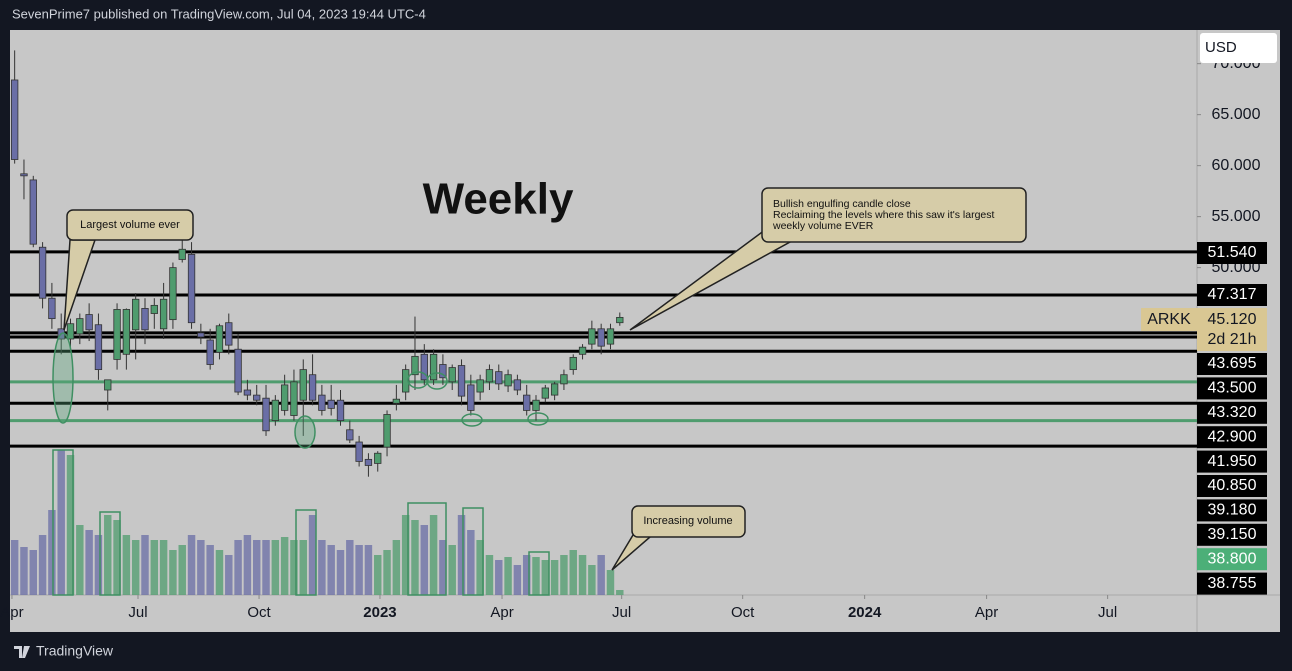 Image resolution: width=1292 pixels, height=671 pixels. I want to click on price-label: 39.150, so click(1232, 534).